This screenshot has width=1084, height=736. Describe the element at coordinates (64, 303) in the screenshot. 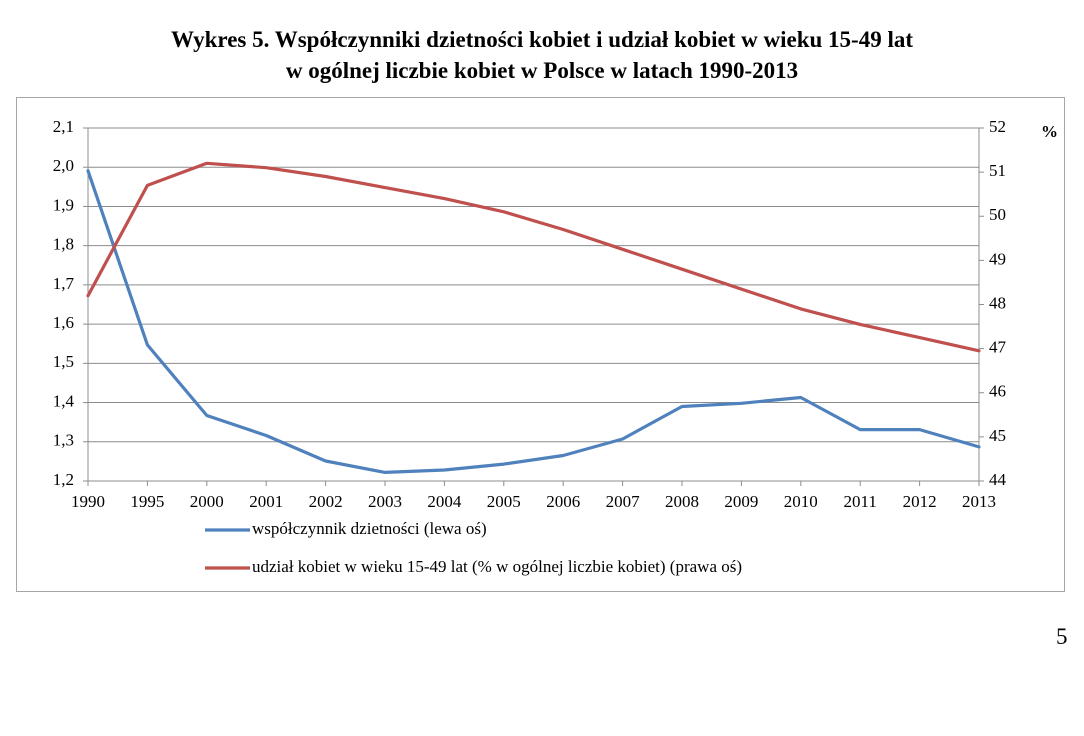

I see `left-axis-tick-labels: 2,1 2,0 1,9 1,8 1,7 1,6 1,5 1,4 1,3 1,2` at that location.